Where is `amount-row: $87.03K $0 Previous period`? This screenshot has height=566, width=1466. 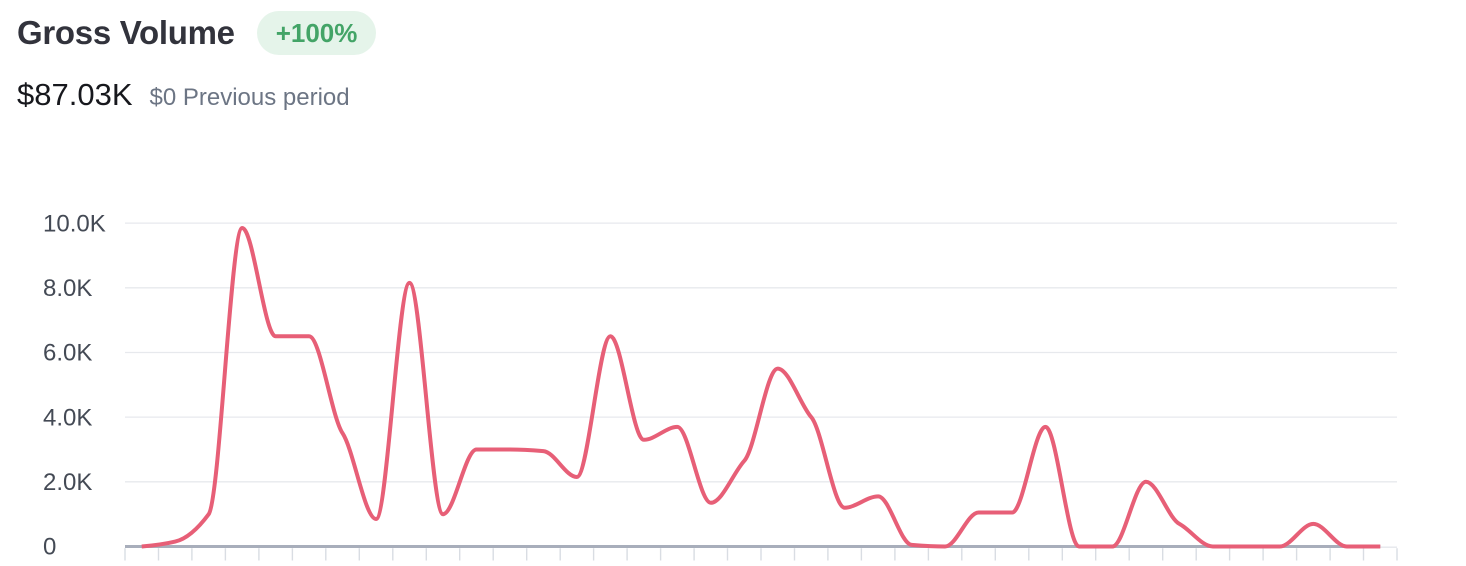
amount-row: $87.03K $0 Previous period is located at coordinates (183, 95).